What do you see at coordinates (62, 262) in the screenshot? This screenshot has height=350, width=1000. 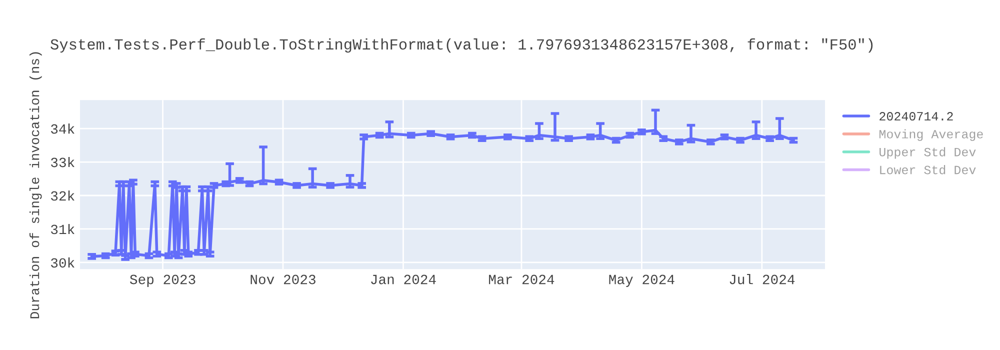 I see `y-tick-label: 30k` at bounding box center [62, 262].